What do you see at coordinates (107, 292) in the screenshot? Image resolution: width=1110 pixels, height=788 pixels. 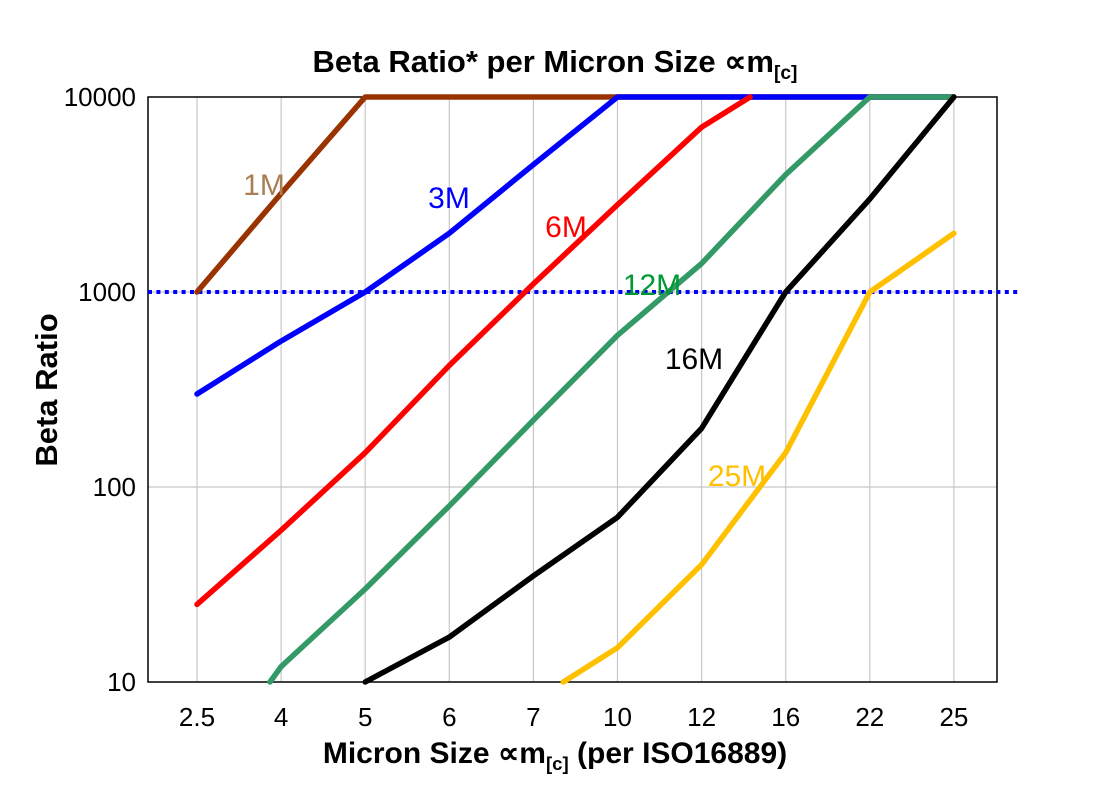 I see `y-tick-label-1000: 1000` at bounding box center [107, 292].